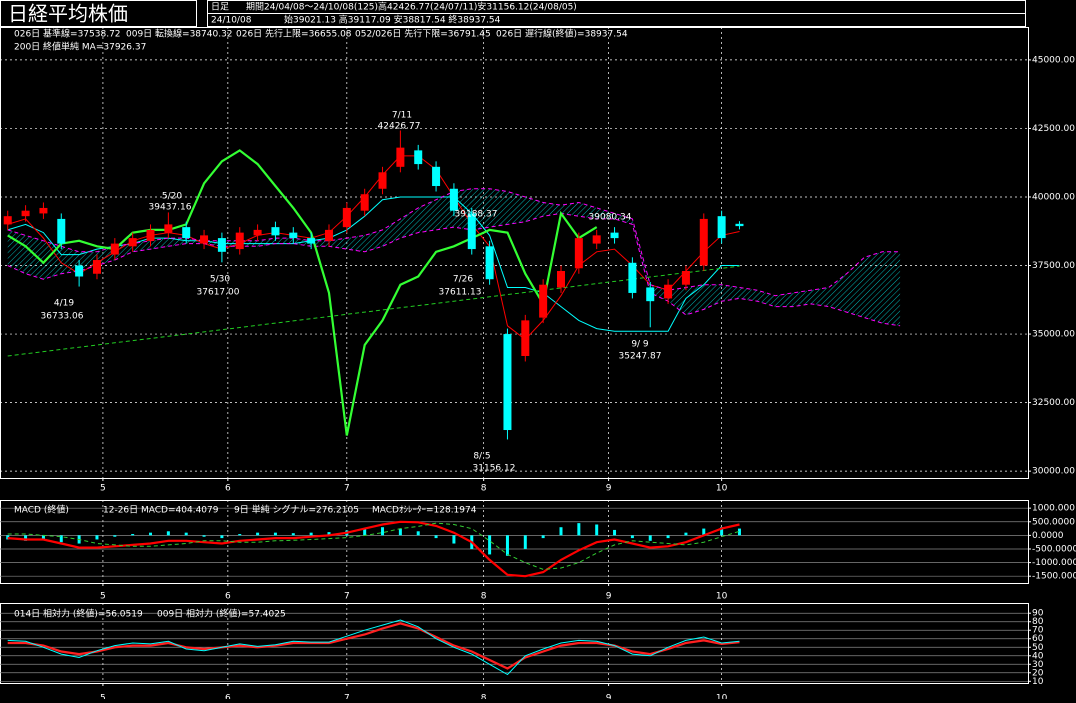  I want to click on y-tick-label: 20, so click(1038, 673).